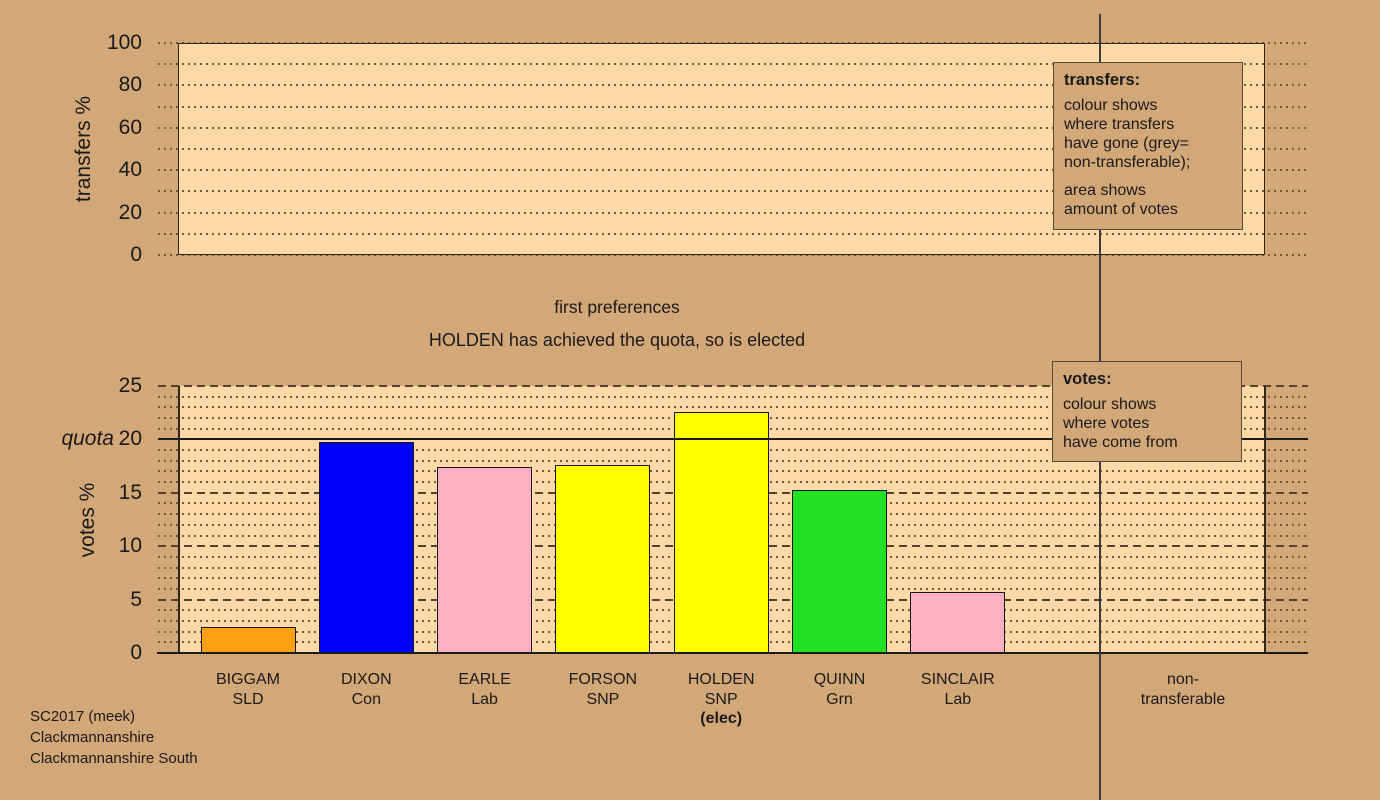  What do you see at coordinates (603, 559) in the screenshot?
I see `bar-forson` at bounding box center [603, 559].